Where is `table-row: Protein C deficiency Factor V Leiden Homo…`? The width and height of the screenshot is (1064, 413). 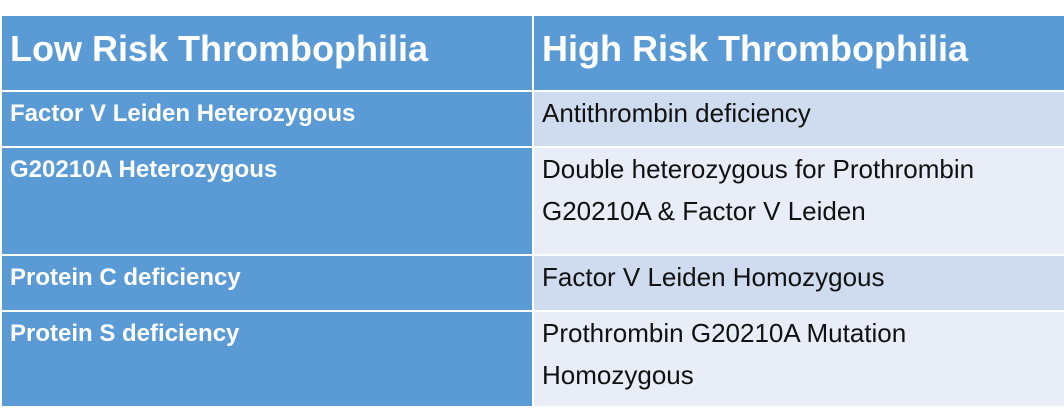 table-row: Protein C deficiency Factor V Leiden Homo… is located at coordinates (532, 283).